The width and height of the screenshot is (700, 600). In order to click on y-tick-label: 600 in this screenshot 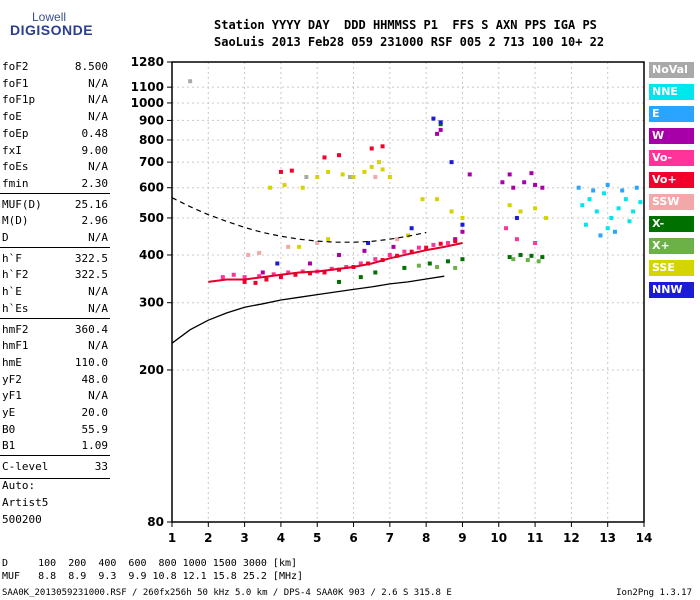, I will do `click(151, 188)`.